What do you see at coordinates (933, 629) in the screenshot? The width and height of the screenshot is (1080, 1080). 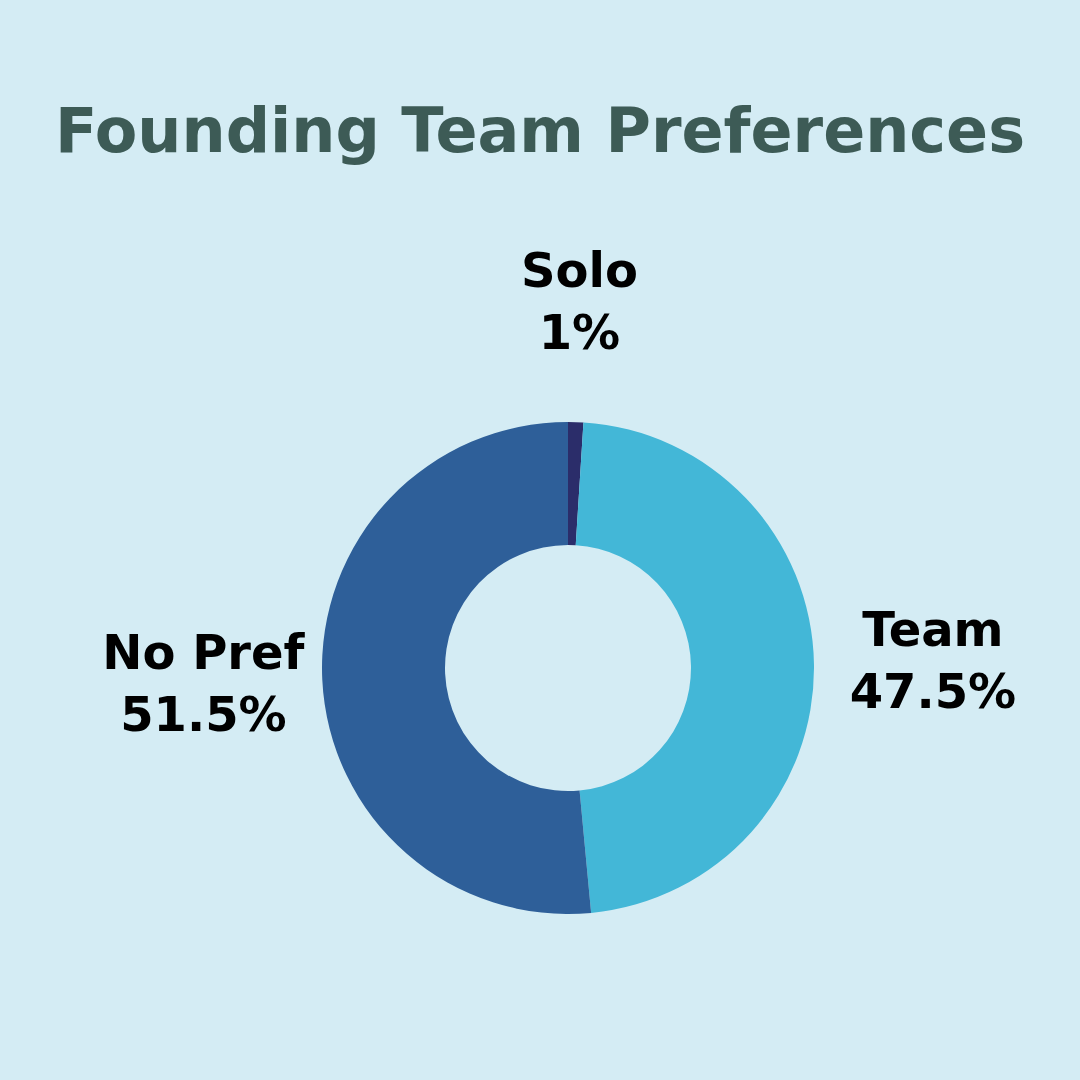 I see `slice-label: Team` at bounding box center [933, 629].